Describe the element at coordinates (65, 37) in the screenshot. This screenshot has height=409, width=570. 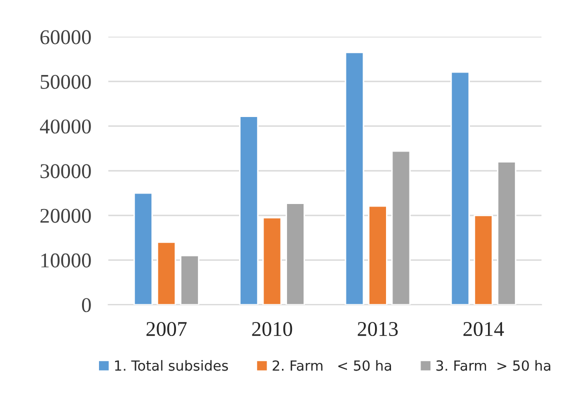
I see `y-tick-label: 60000` at that location.